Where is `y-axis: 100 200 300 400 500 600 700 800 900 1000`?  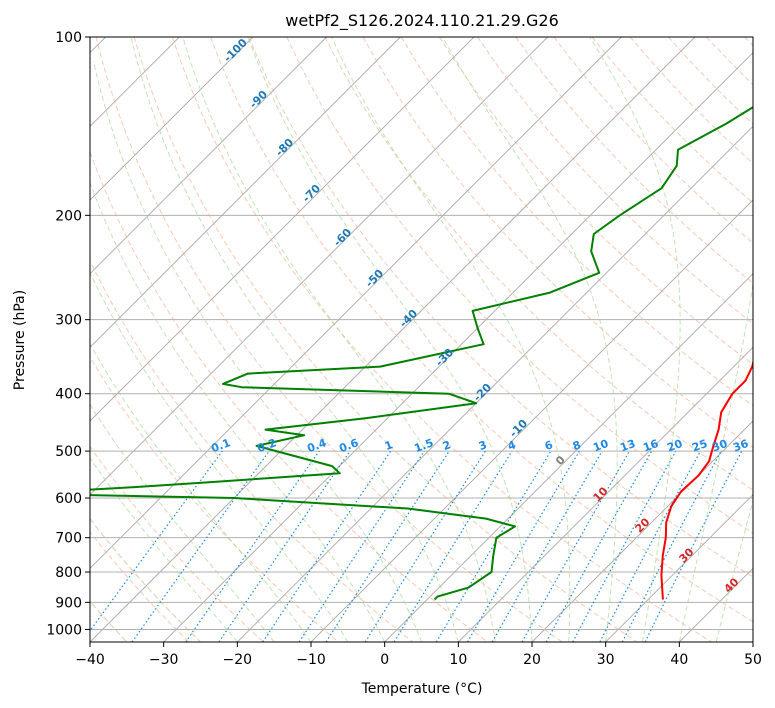 y-axis: 100 200 300 400 500 600 700 800 900 1000 is located at coordinates (68, 334).